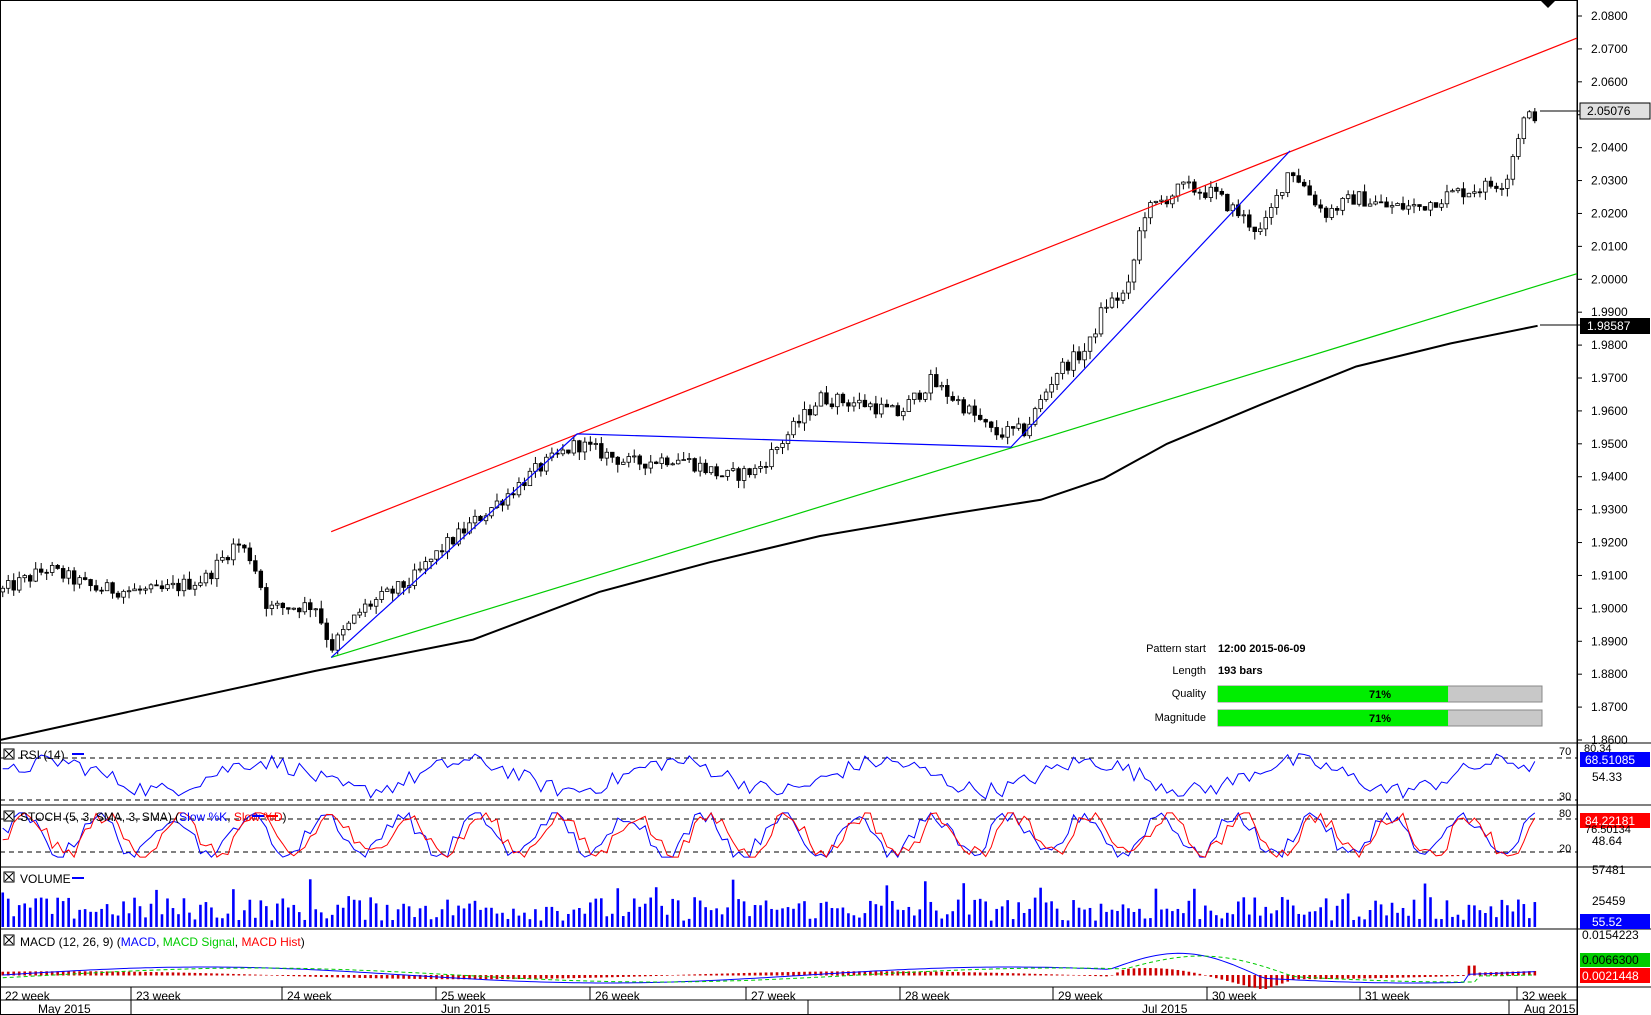  What do you see at coordinates (1607, 777) in the screenshot?
I see `rsi-mid-label: 54.33` at bounding box center [1607, 777].